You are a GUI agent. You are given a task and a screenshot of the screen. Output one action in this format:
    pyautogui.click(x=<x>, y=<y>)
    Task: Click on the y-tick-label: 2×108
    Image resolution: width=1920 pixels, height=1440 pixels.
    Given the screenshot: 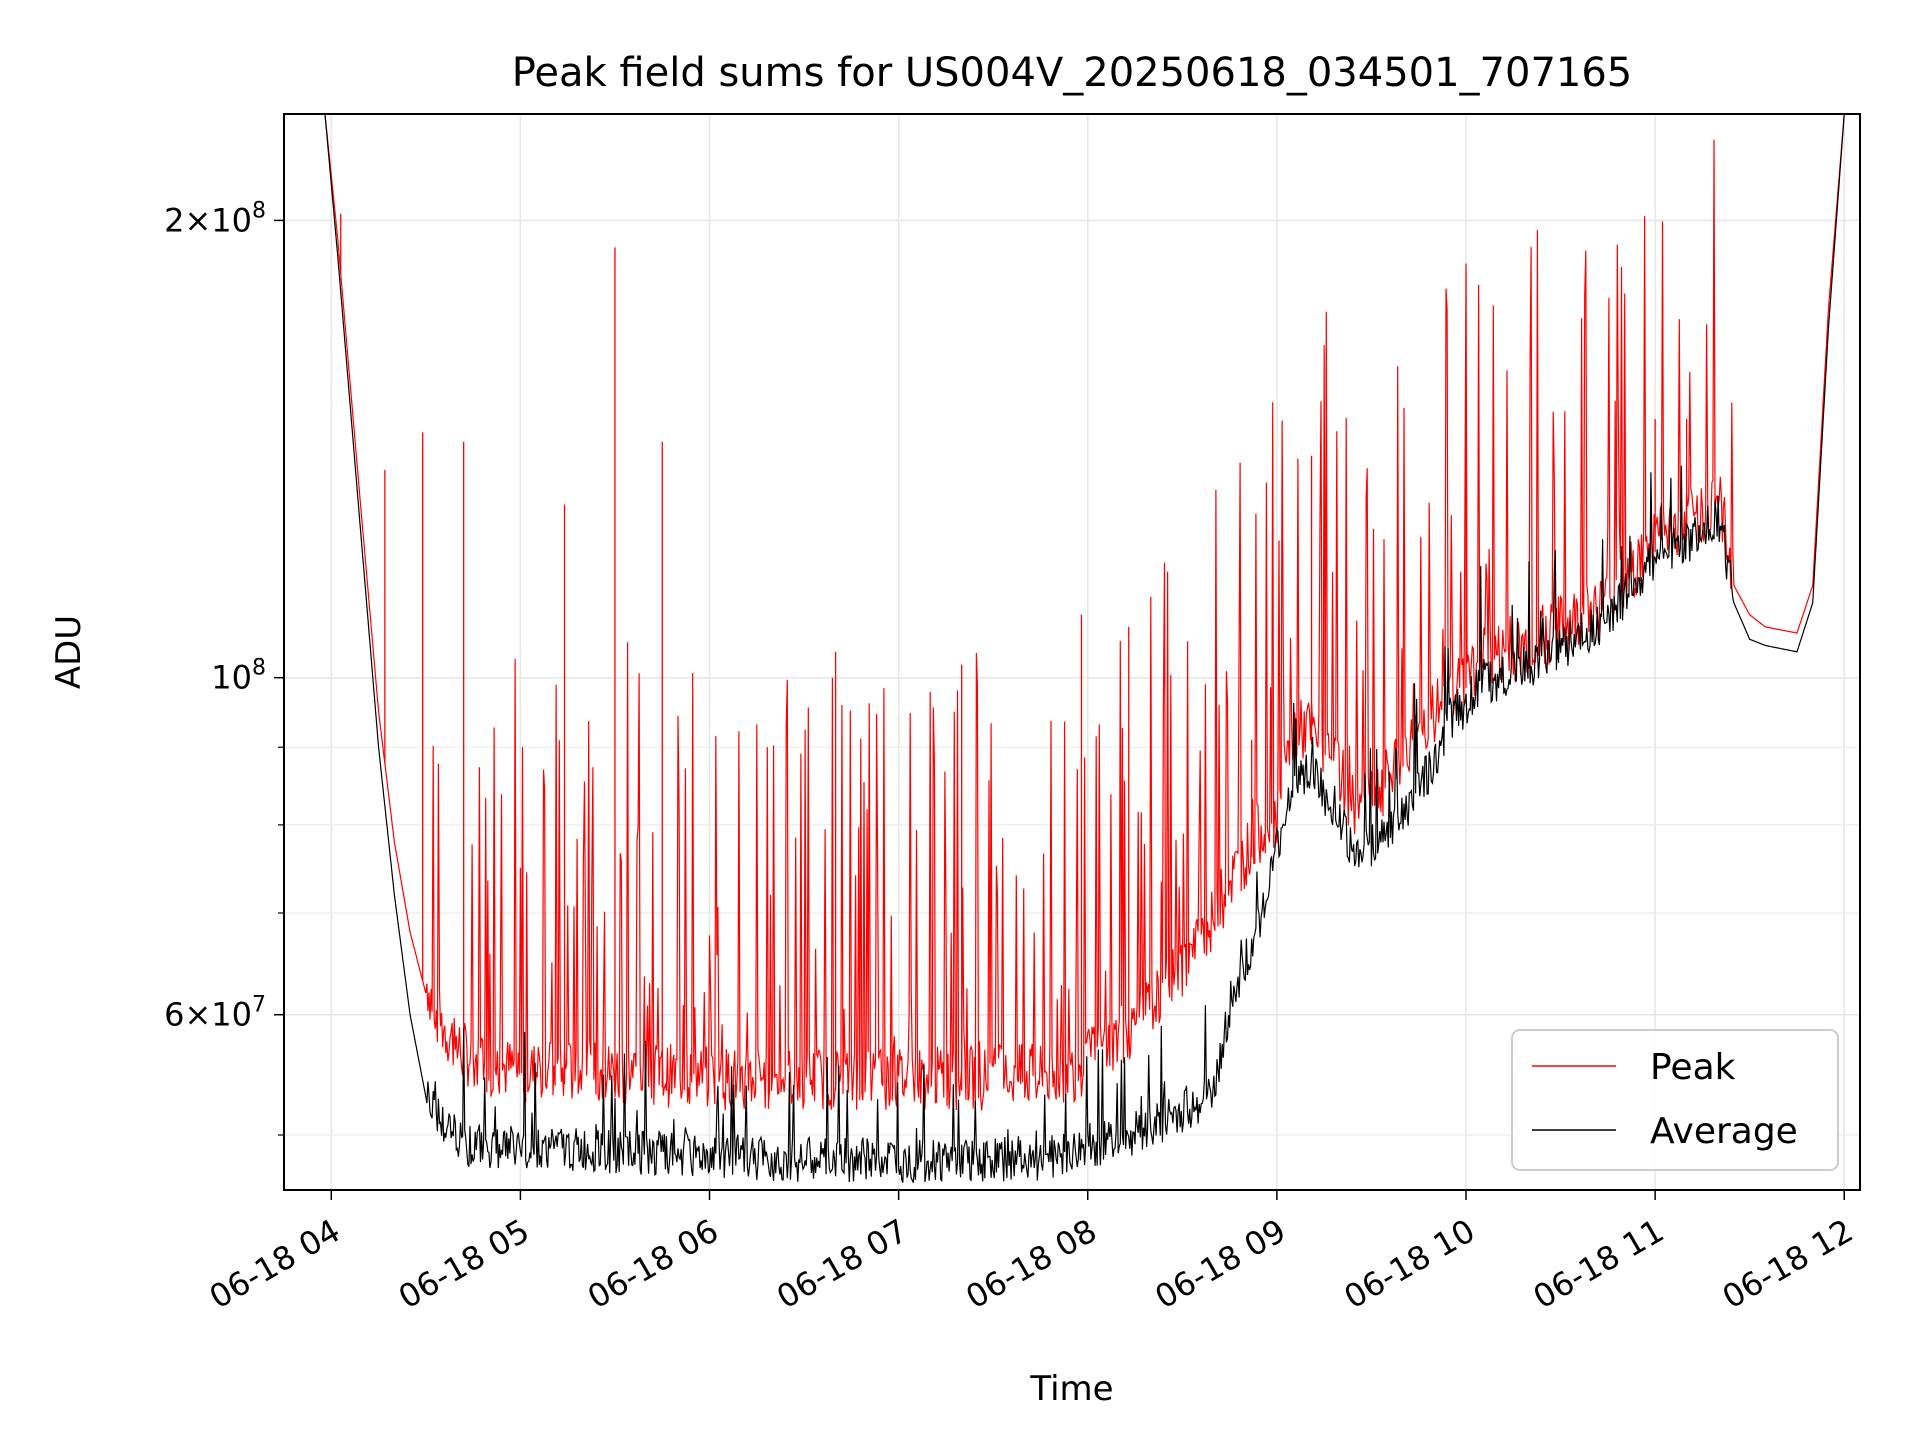 What is the action you would take?
    pyautogui.click(x=215, y=218)
    